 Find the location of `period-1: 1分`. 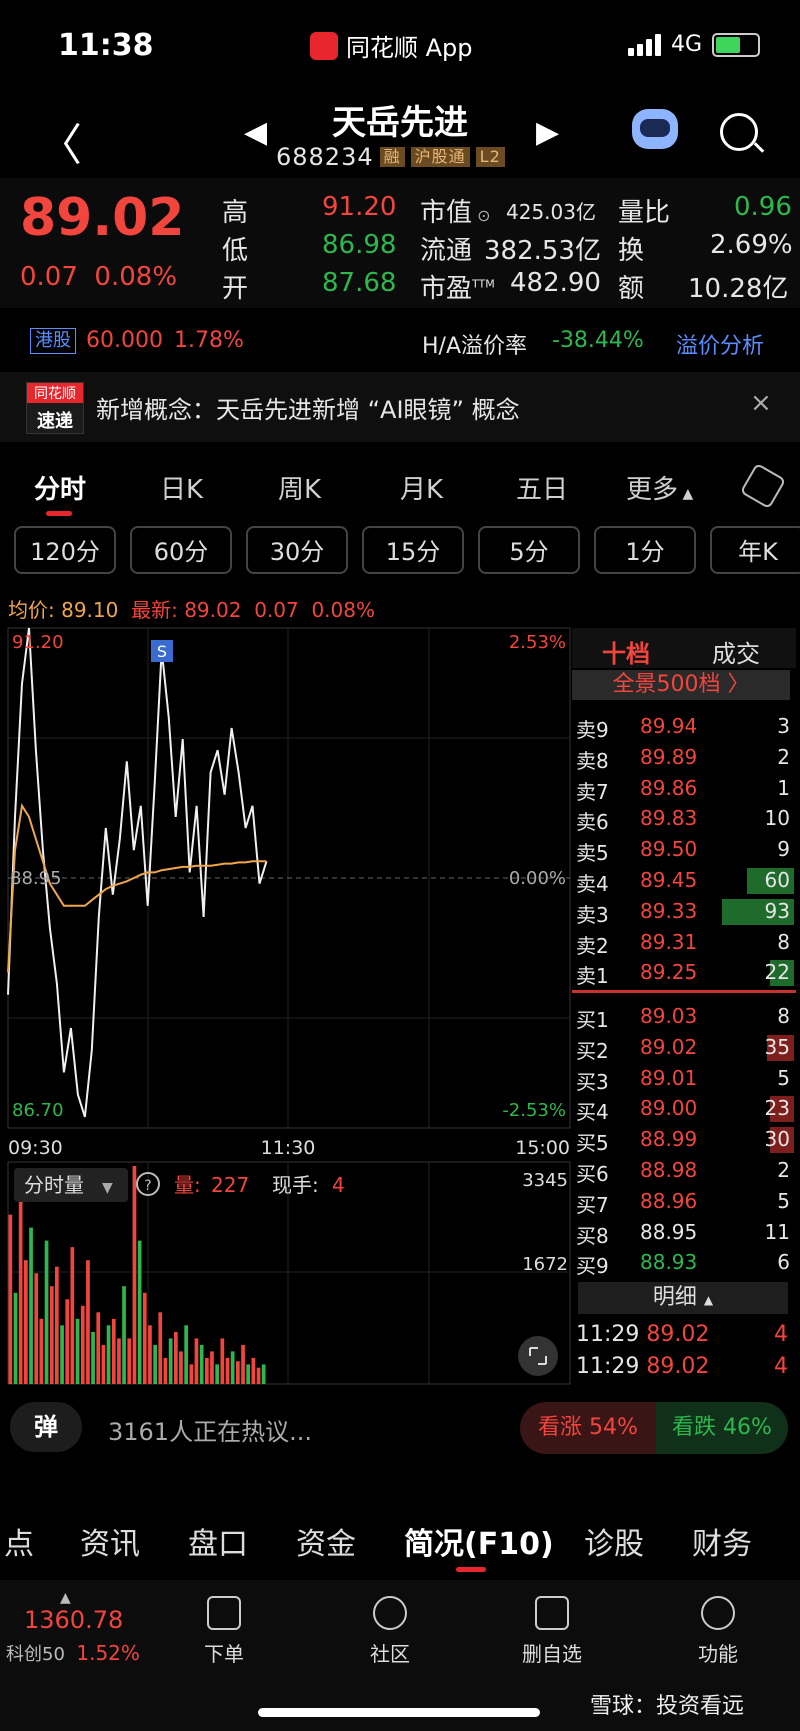

period-1: 1分 is located at coordinates (645, 550).